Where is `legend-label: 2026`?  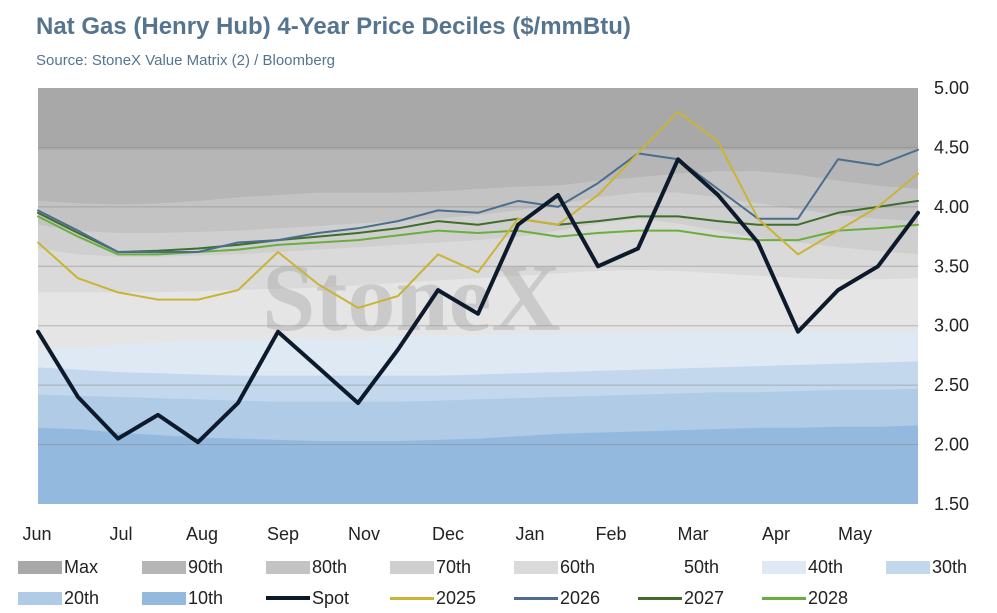
legend-label: 2026 is located at coordinates (580, 597).